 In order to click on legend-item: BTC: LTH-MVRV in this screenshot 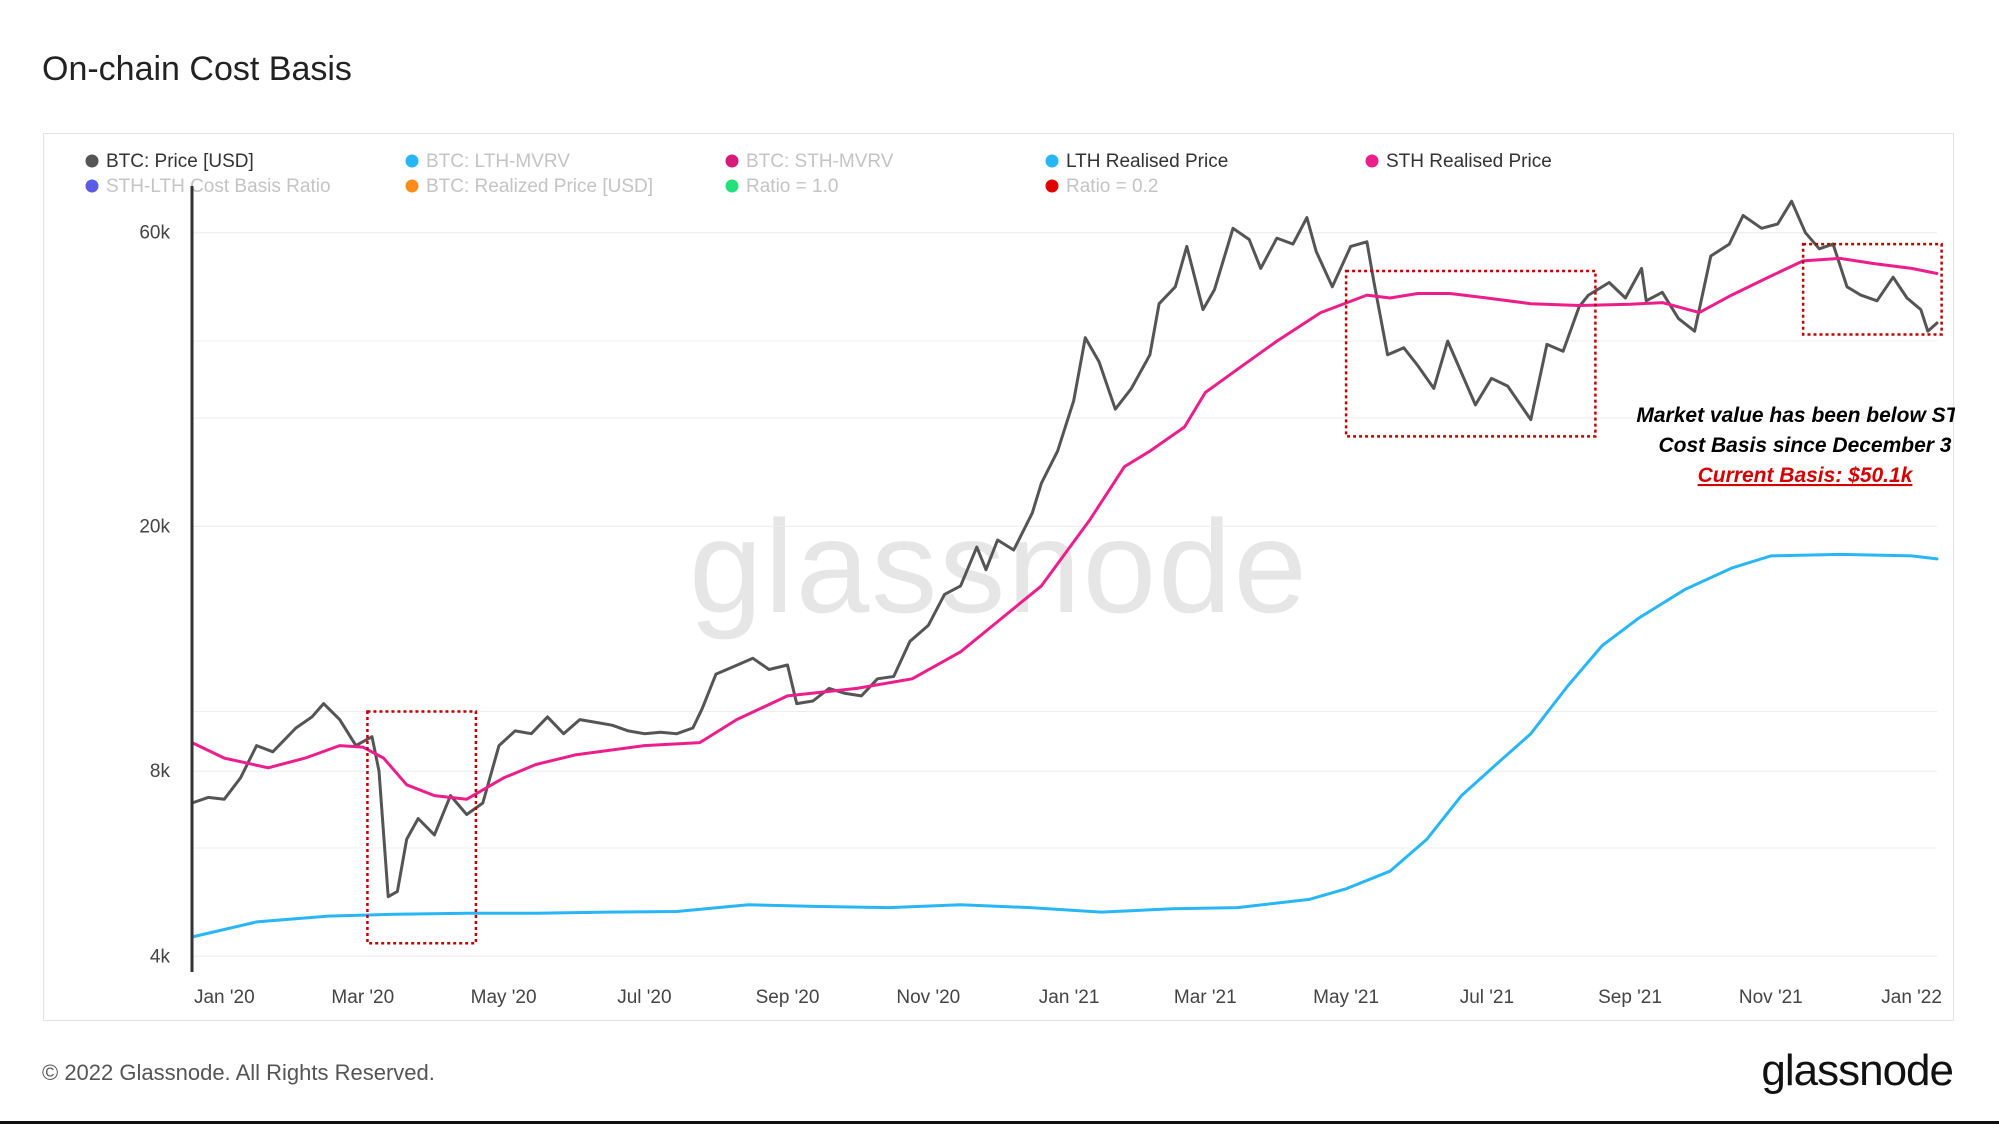, I will do `click(487, 161)`.